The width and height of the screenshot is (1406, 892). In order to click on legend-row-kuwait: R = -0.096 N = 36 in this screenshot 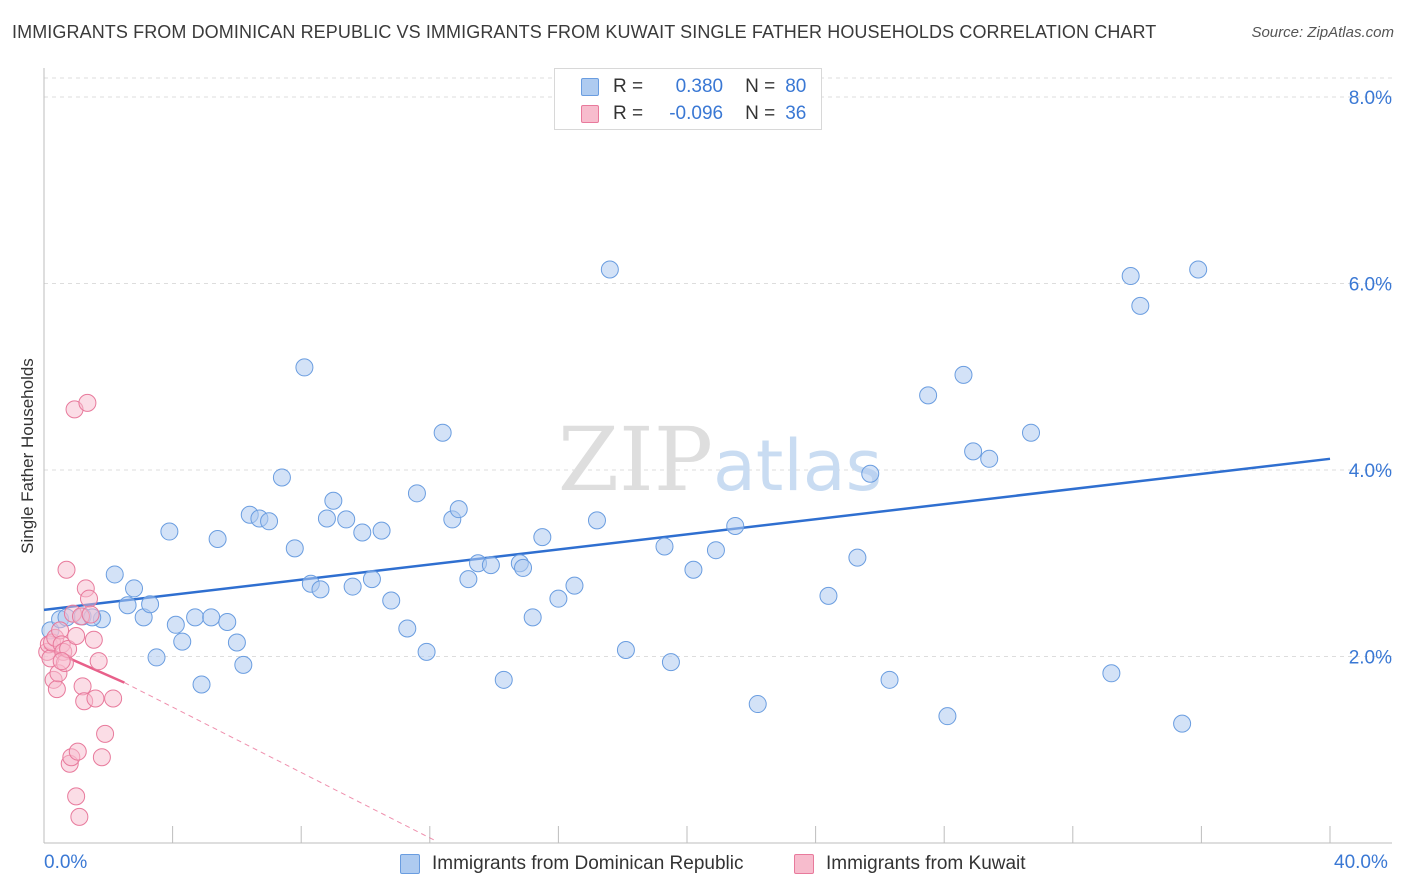, I will do `click(693, 114)`.